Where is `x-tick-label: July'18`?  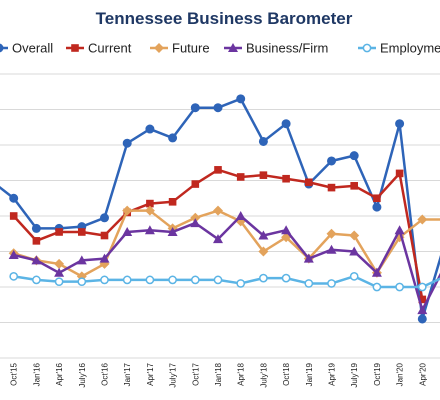 x-tick-label: July'18 is located at coordinates (263, 374).